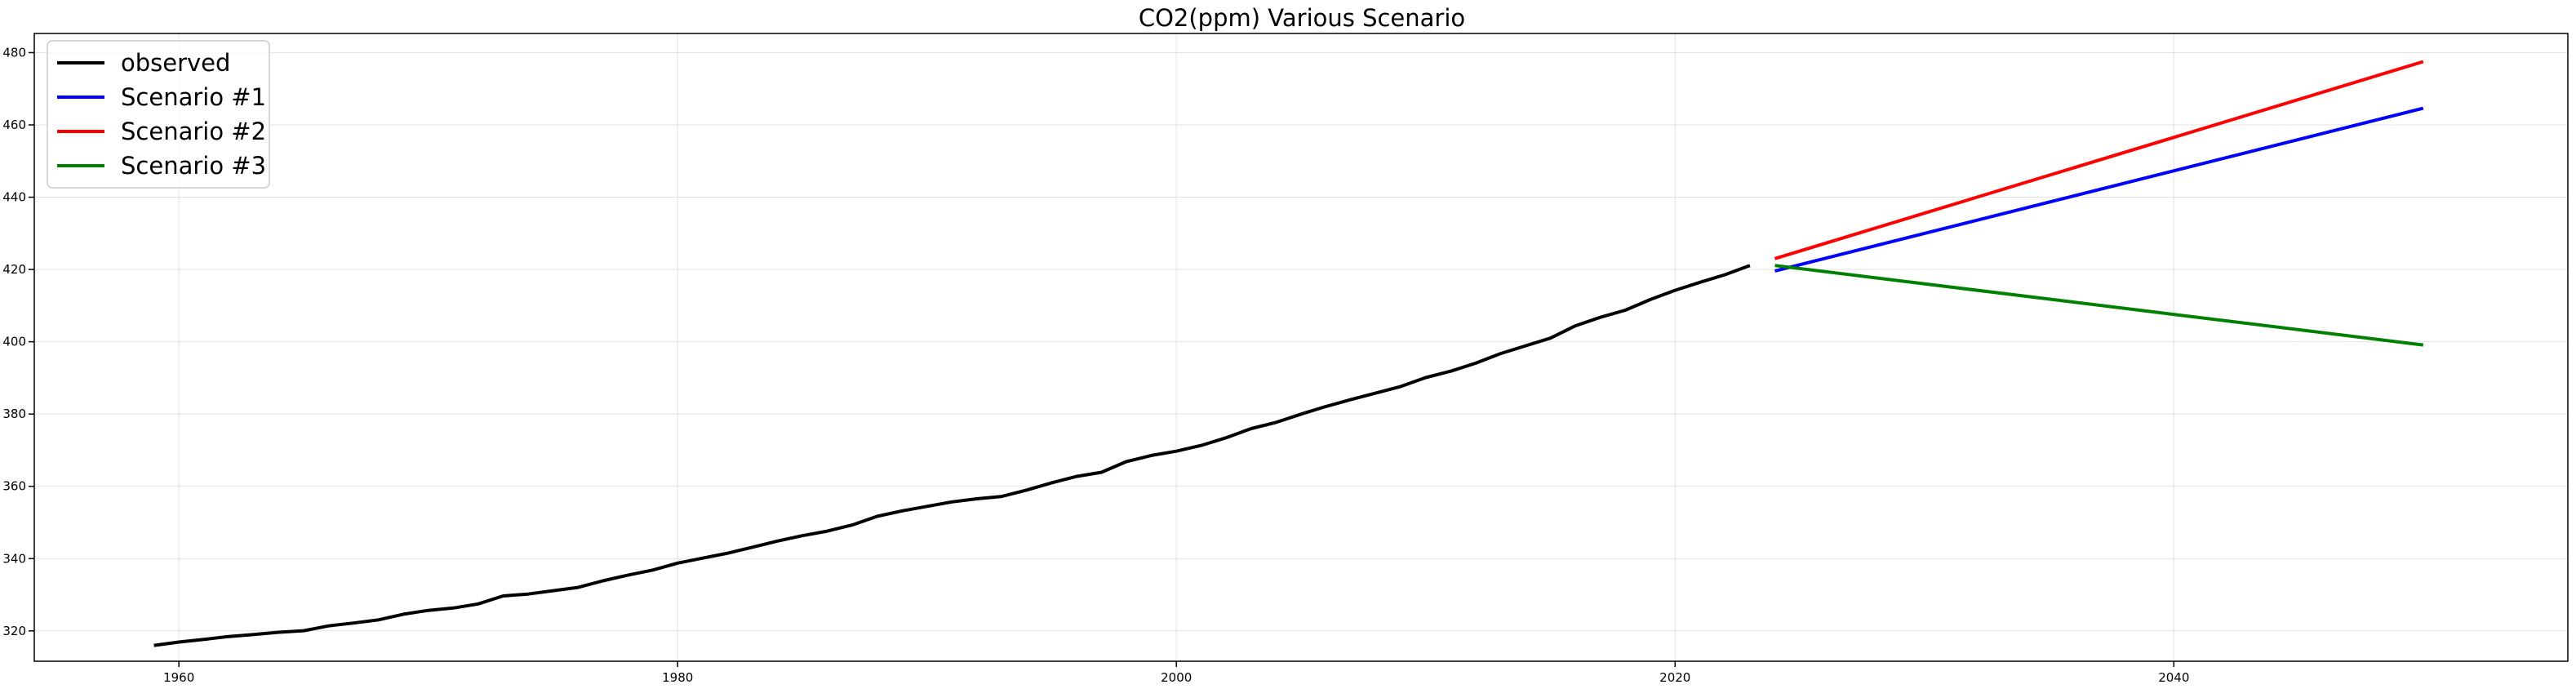 The width and height of the screenshot is (2576, 689). What do you see at coordinates (193, 97) in the screenshot?
I see `legend-label: Scenario #1` at bounding box center [193, 97].